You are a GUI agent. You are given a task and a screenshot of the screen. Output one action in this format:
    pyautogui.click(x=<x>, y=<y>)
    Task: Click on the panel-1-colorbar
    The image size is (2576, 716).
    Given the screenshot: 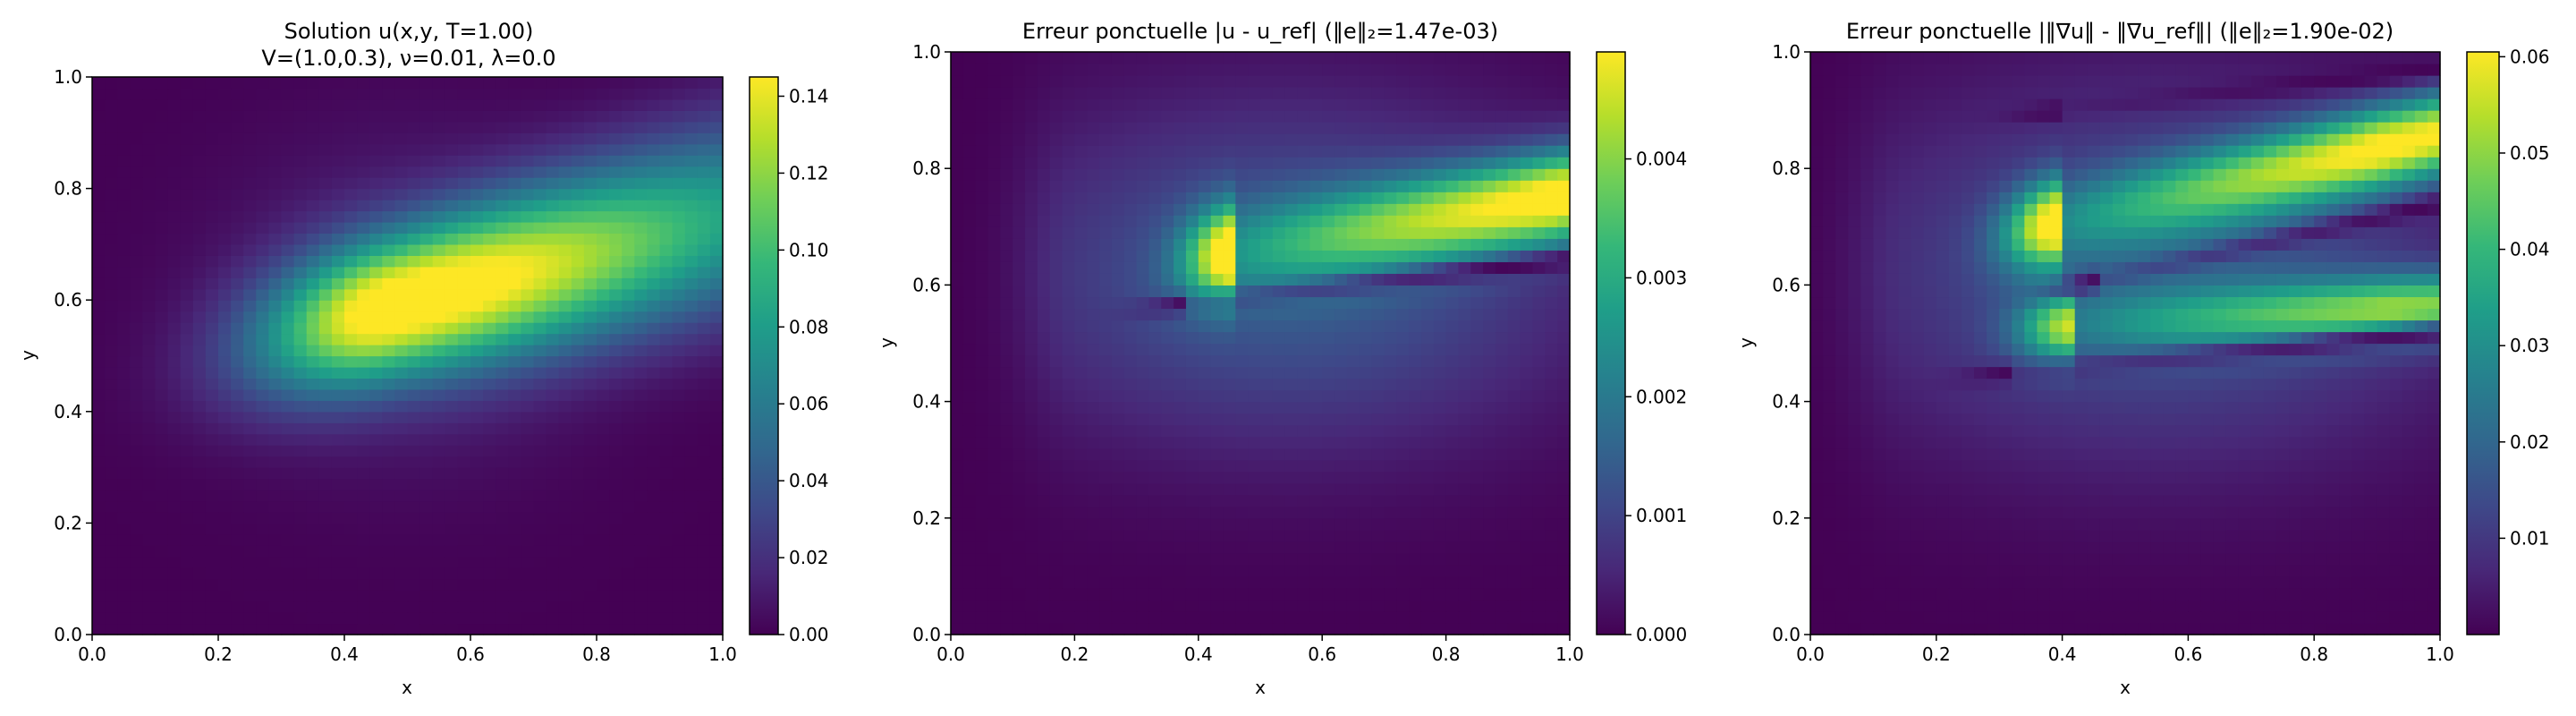 What is the action you would take?
    pyautogui.click(x=764, y=356)
    